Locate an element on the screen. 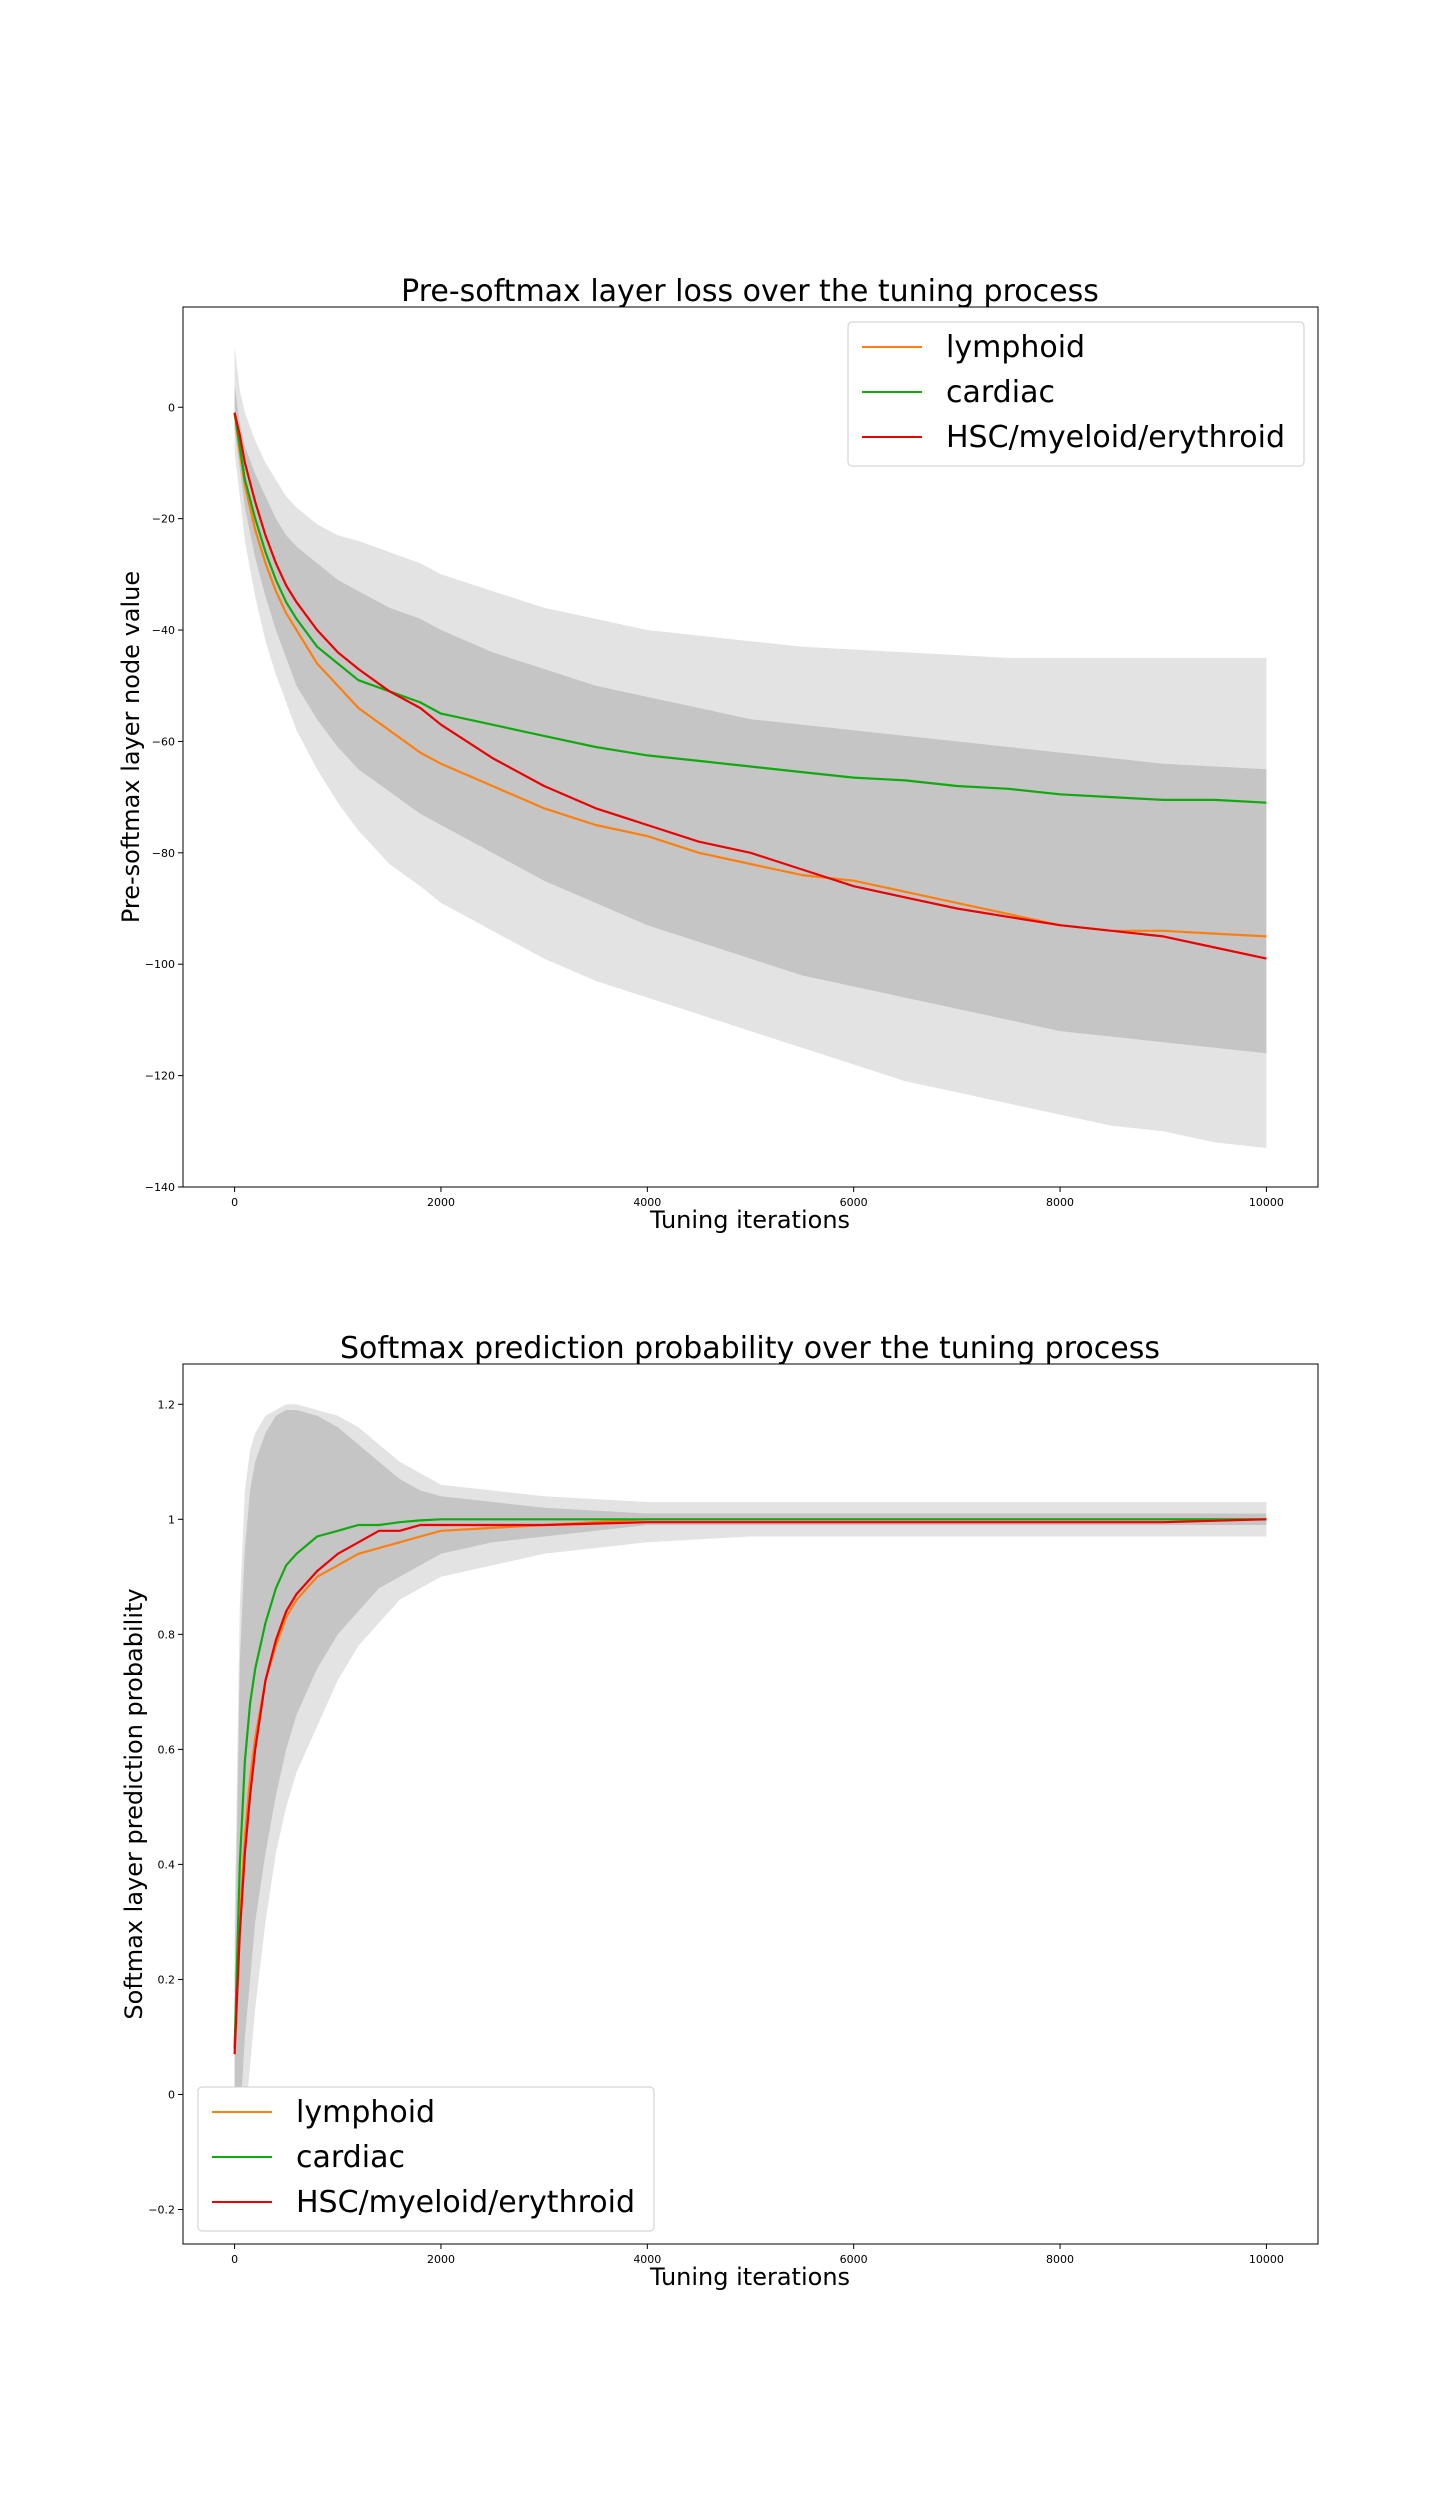 This screenshot has width=1440, height=2520. series-line-cardiac is located at coordinates (750, 608).